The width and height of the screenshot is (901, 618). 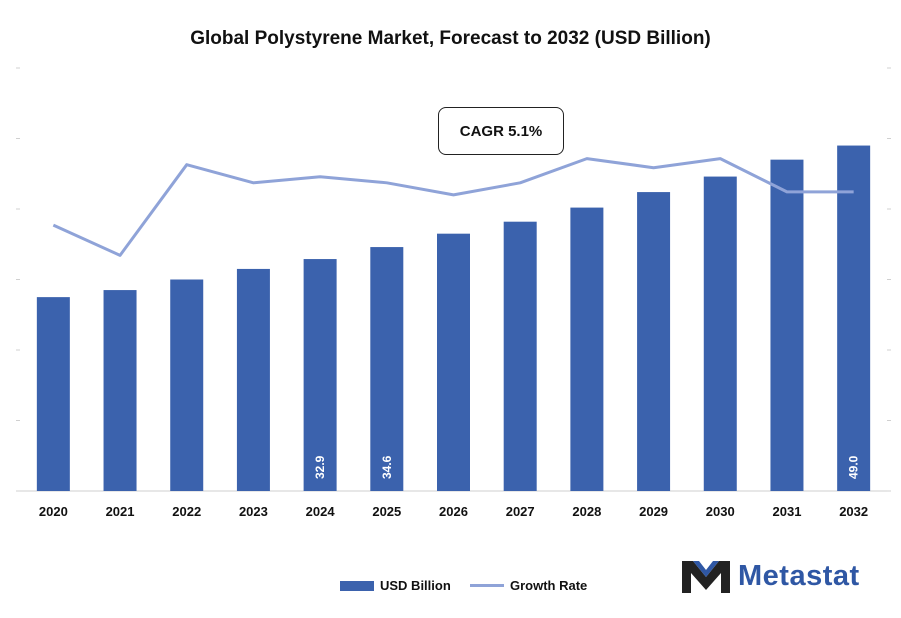 What do you see at coordinates (586, 511) in the screenshot?
I see `x-tick-label-2028: 2028` at bounding box center [586, 511].